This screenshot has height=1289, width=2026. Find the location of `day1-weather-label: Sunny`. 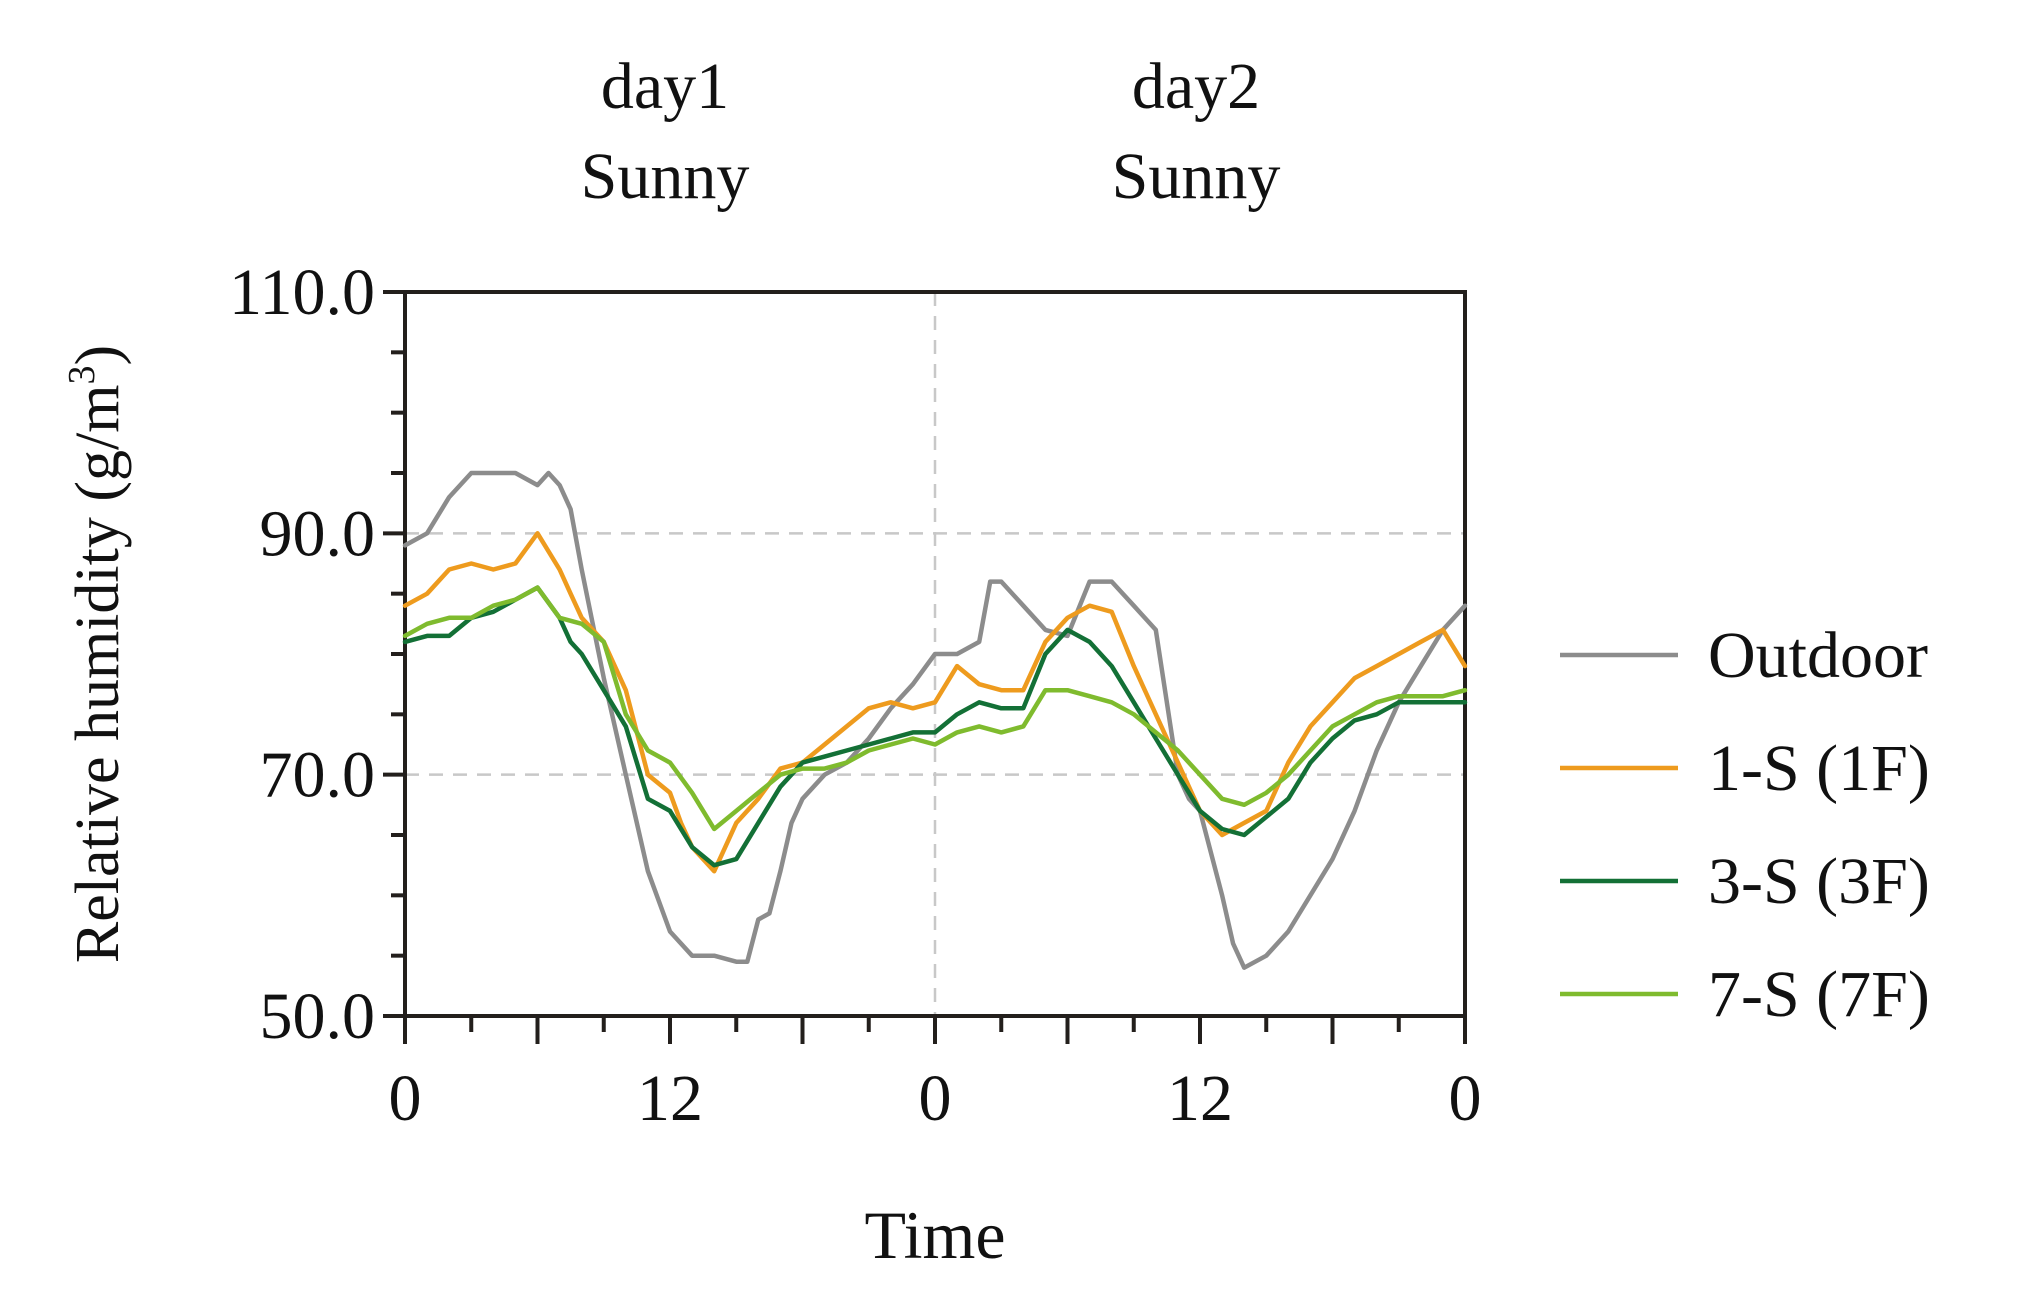

day1-weather-label: Sunny is located at coordinates (665, 176).